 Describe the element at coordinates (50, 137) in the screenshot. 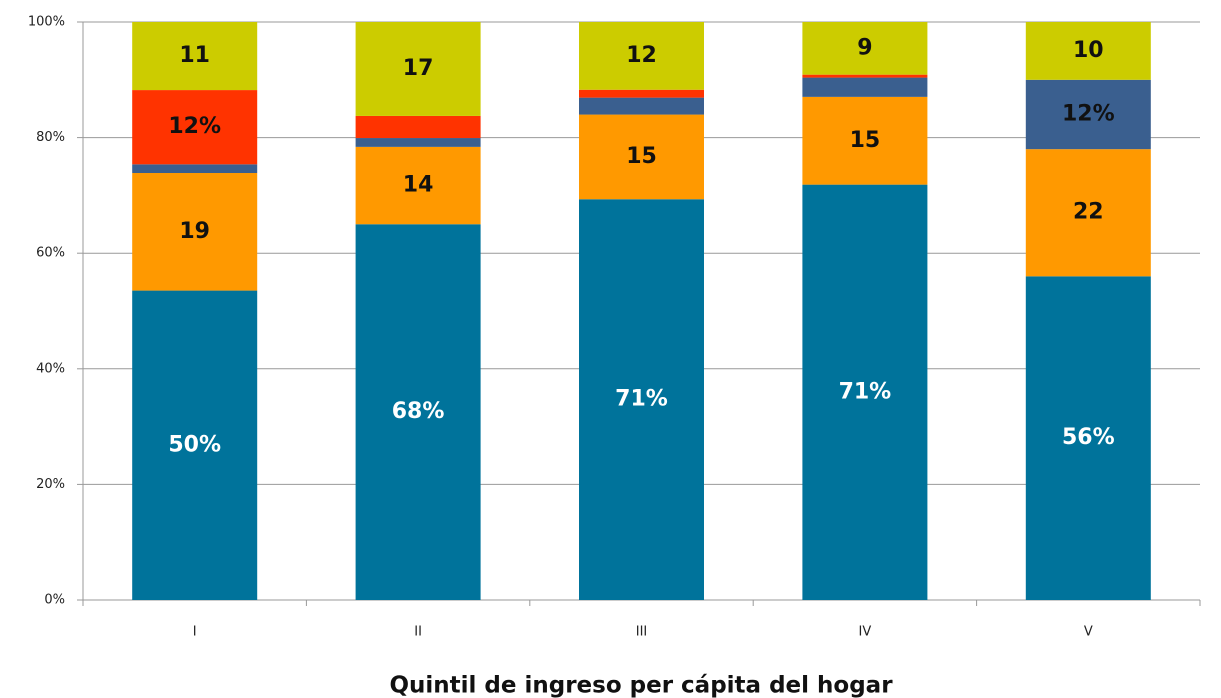

I see `y-tick-label: 80%` at that location.